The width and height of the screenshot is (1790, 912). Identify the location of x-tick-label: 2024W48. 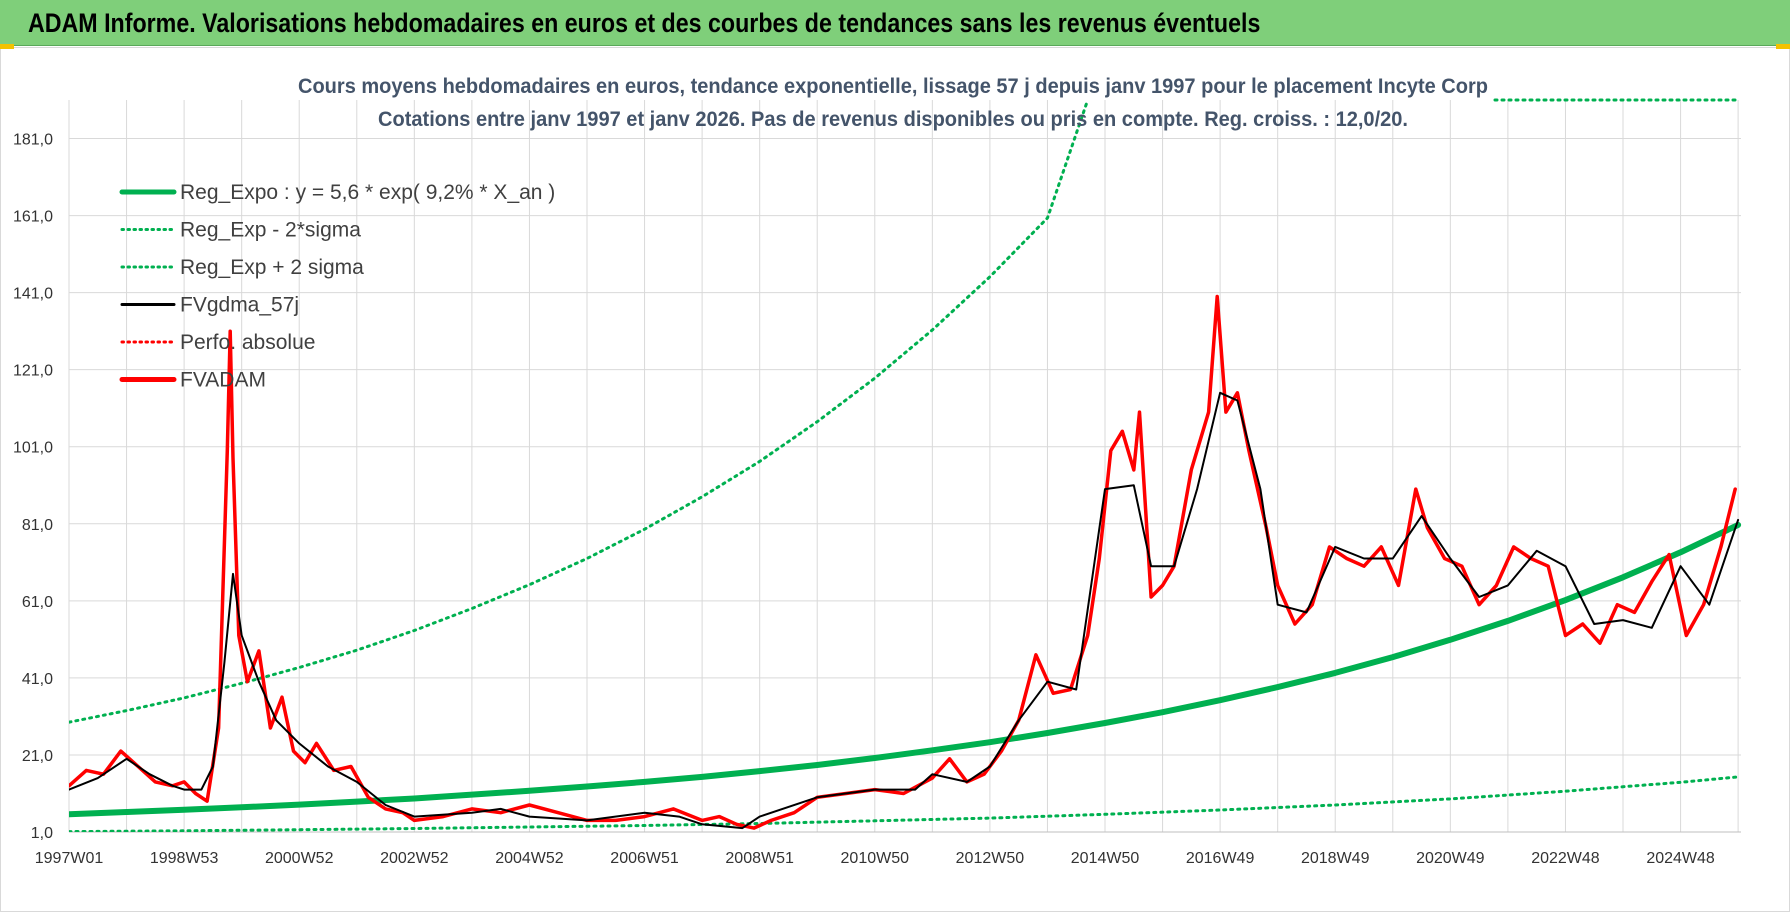
(1680, 858).